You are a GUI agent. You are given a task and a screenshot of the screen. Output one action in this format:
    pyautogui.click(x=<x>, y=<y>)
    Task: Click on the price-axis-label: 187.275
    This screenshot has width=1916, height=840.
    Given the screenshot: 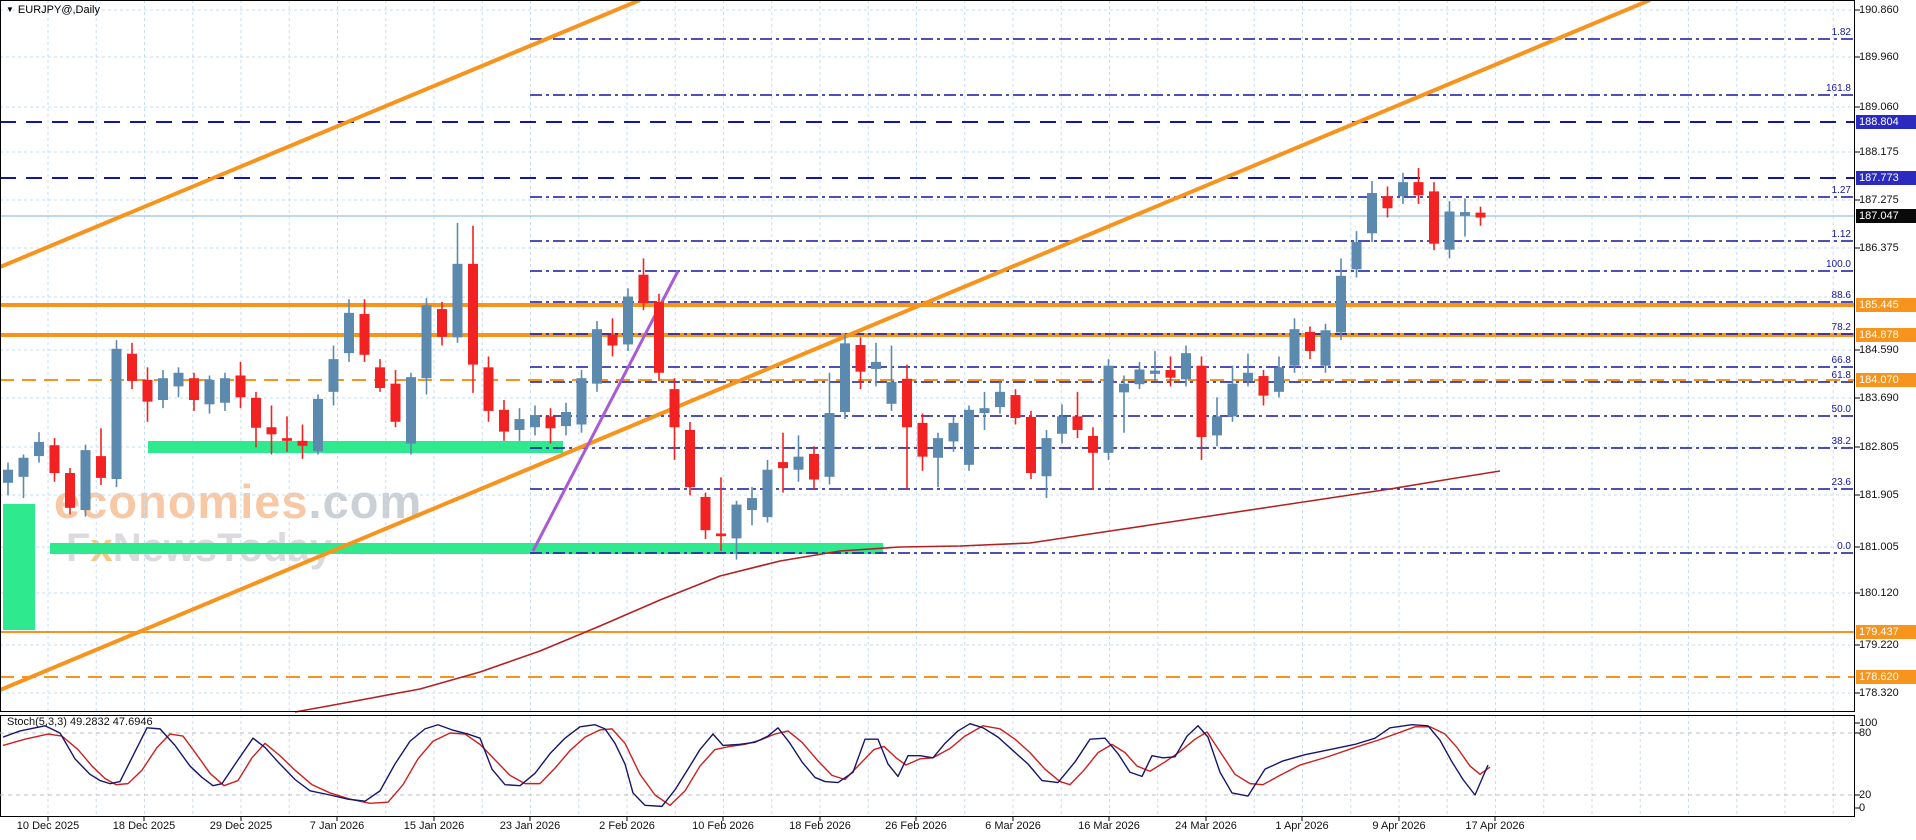 What is the action you would take?
    pyautogui.click(x=1879, y=200)
    